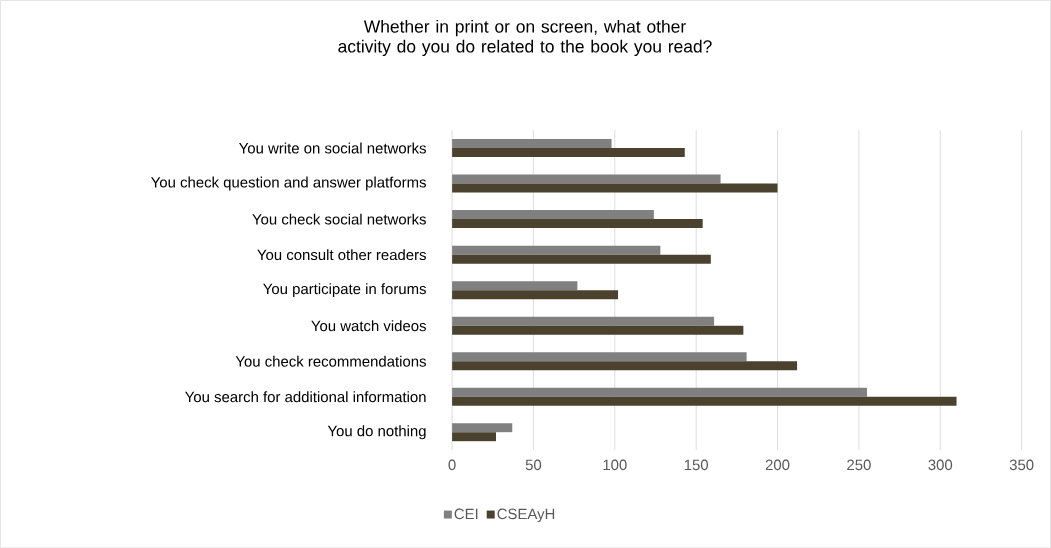 The image size is (1051, 548). Describe the element at coordinates (344, 290) in the screenshot. I see `y-tick-label: You participate in forums` at that location.